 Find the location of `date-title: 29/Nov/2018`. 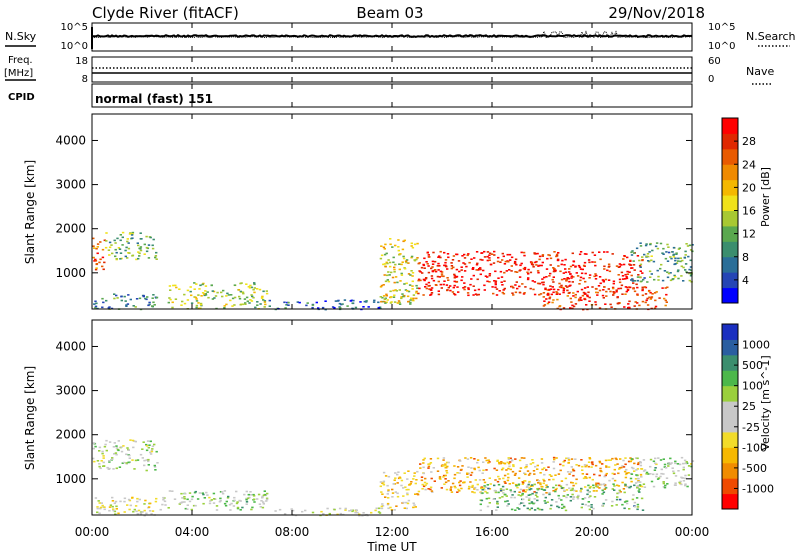

date-title: 29/Nov/2018 is located at coordinates (656, 13).